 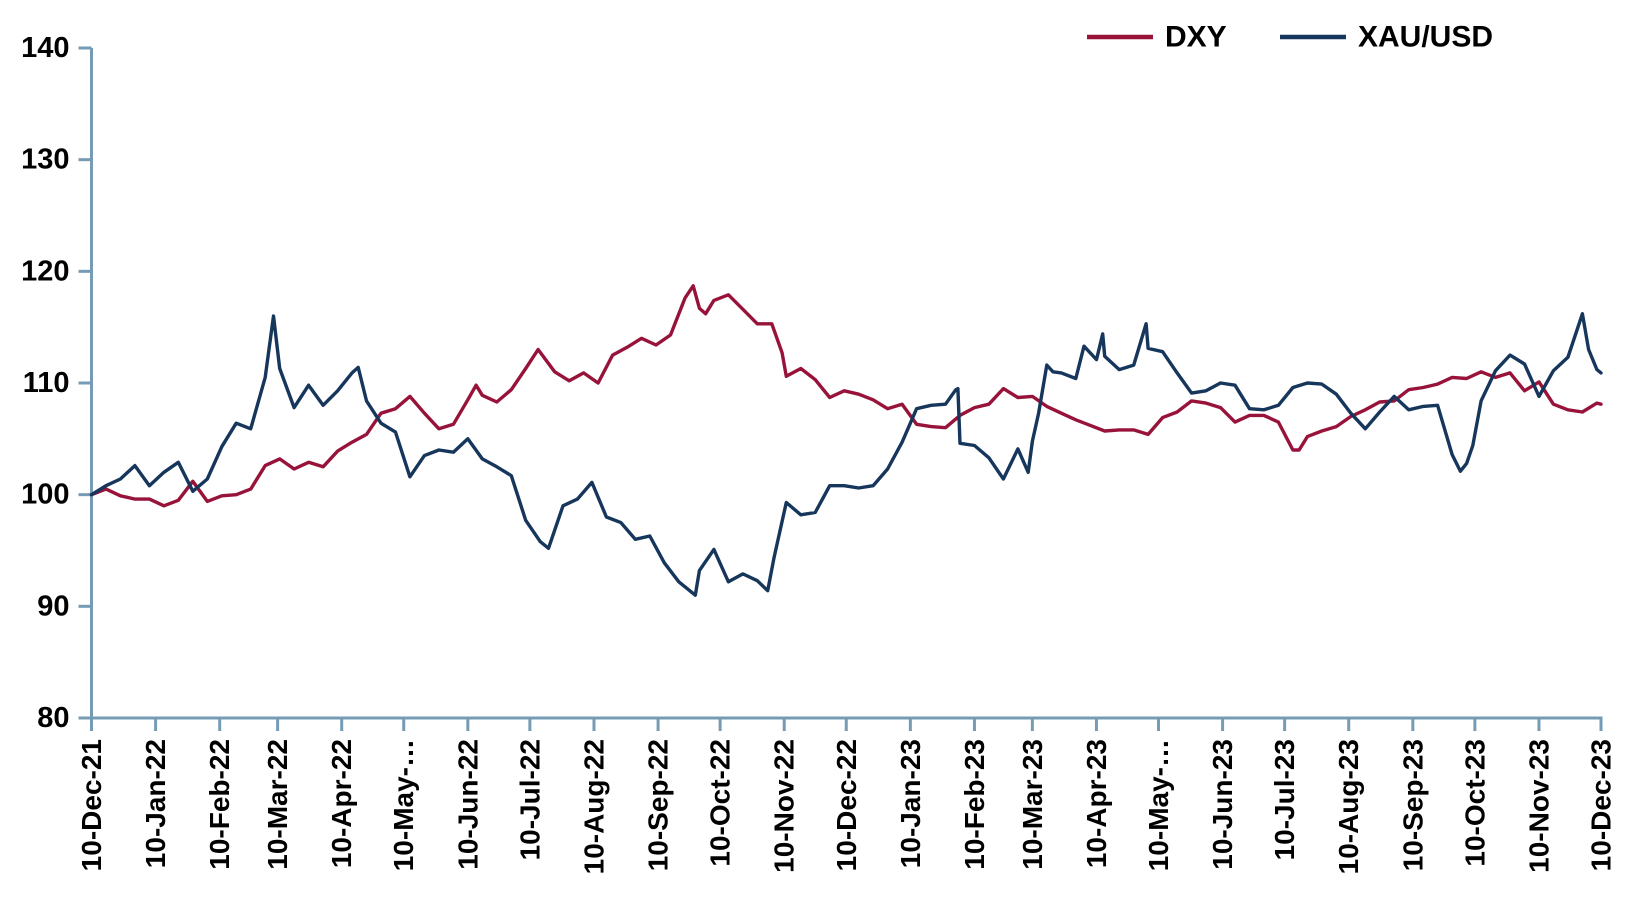 What do you see at coordinates (529, 799) in the screenshot?
I see `x-tick-label: 10-Jul-22` at bounding box center [529, 799].